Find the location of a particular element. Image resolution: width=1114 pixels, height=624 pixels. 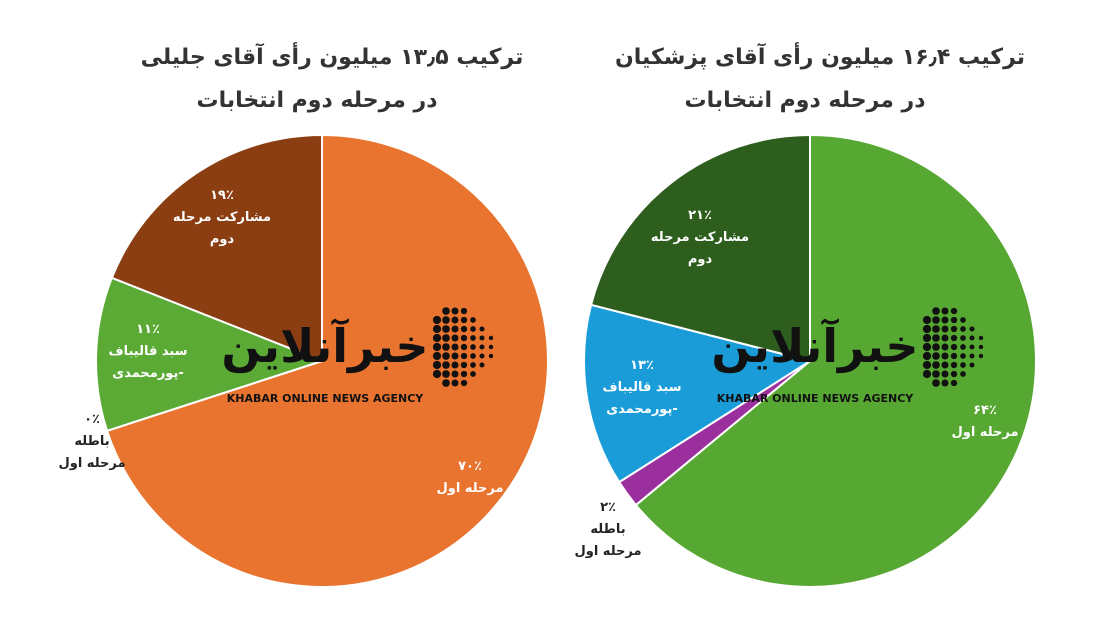

value-label: ۲٪ is located at coordinates (608, 507).